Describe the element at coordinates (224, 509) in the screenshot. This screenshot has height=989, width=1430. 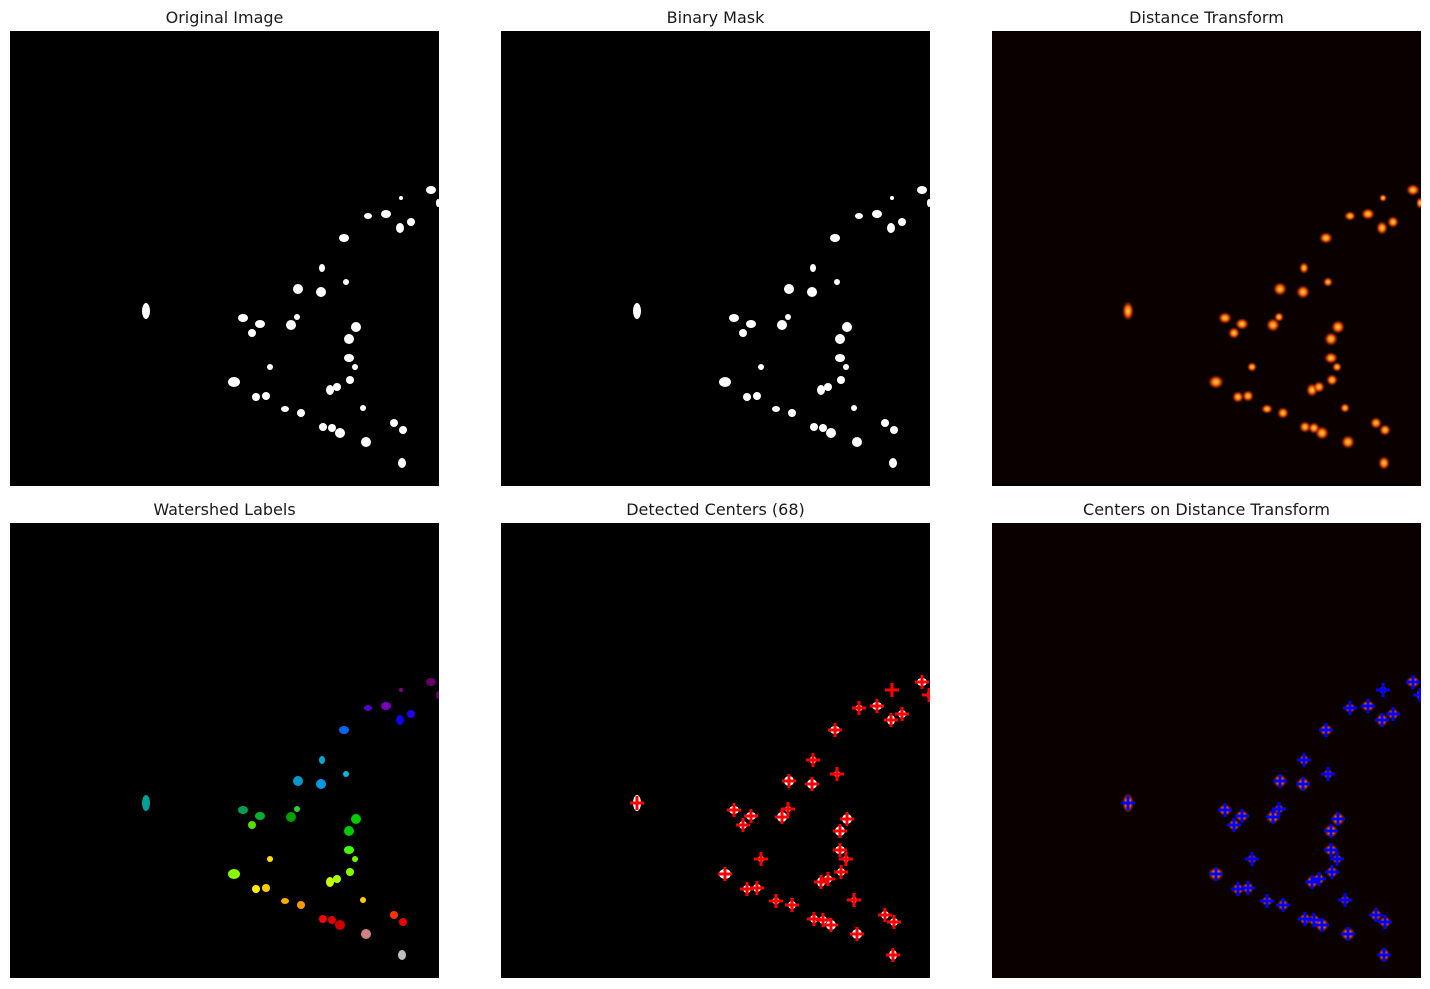
I see `panel-title: Watershed Labels` at that location.